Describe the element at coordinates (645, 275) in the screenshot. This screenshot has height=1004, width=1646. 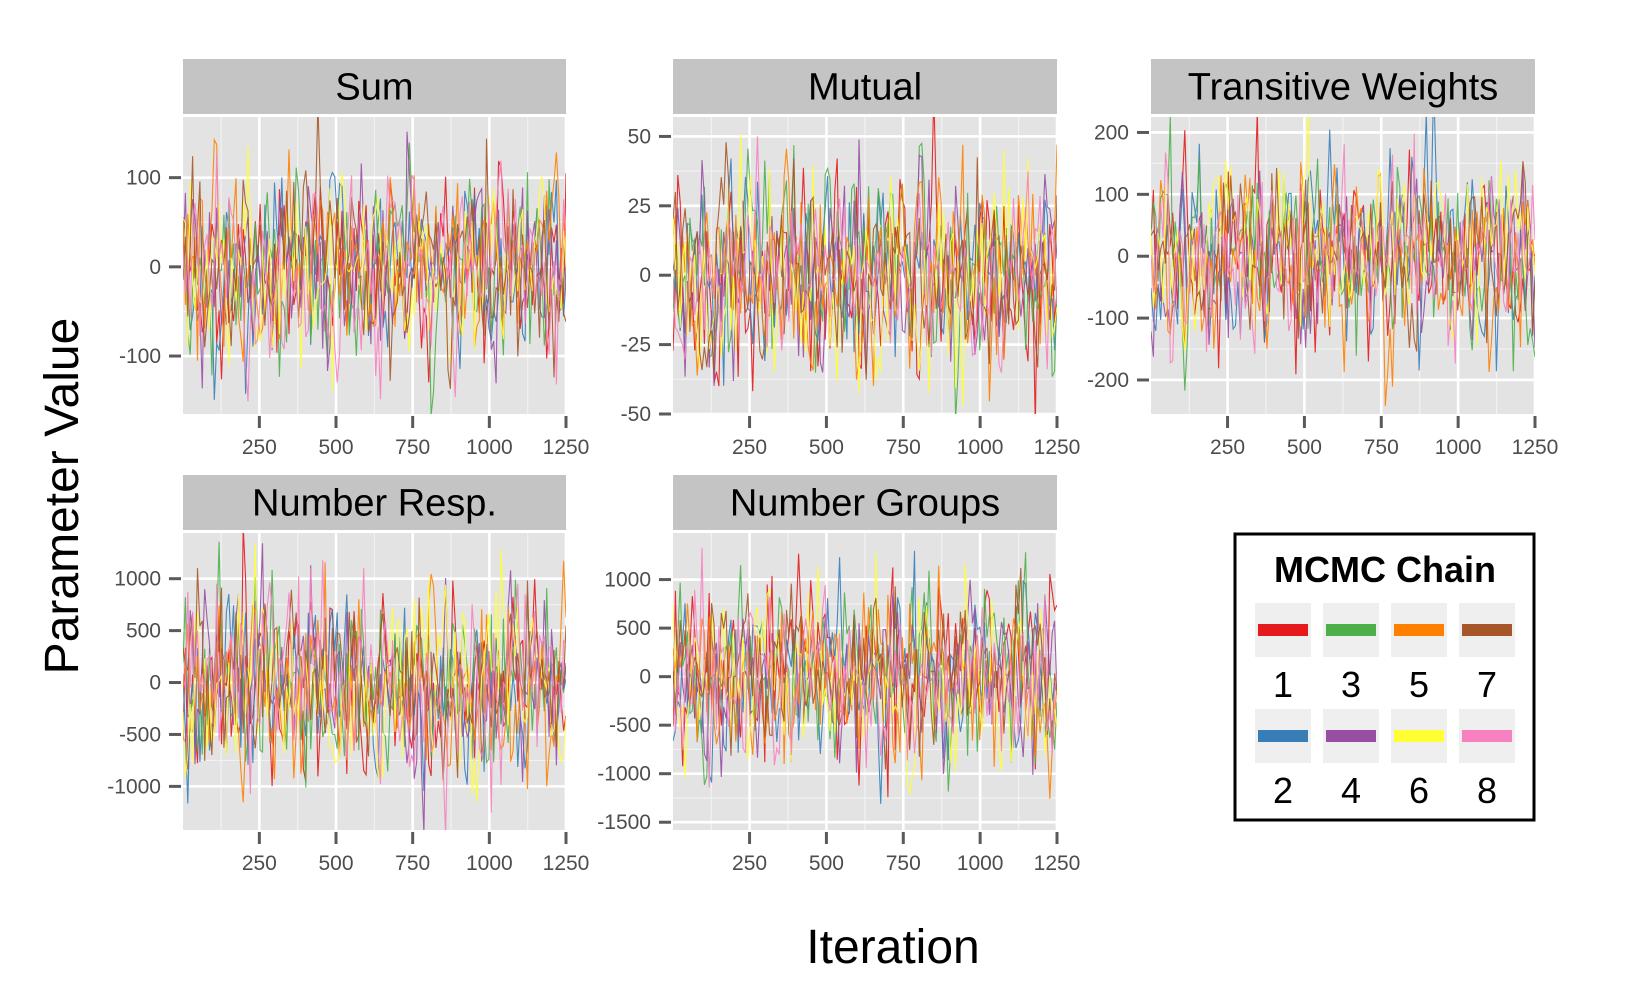
I see `panel-mutual-y-tick-label: 0` at that location.